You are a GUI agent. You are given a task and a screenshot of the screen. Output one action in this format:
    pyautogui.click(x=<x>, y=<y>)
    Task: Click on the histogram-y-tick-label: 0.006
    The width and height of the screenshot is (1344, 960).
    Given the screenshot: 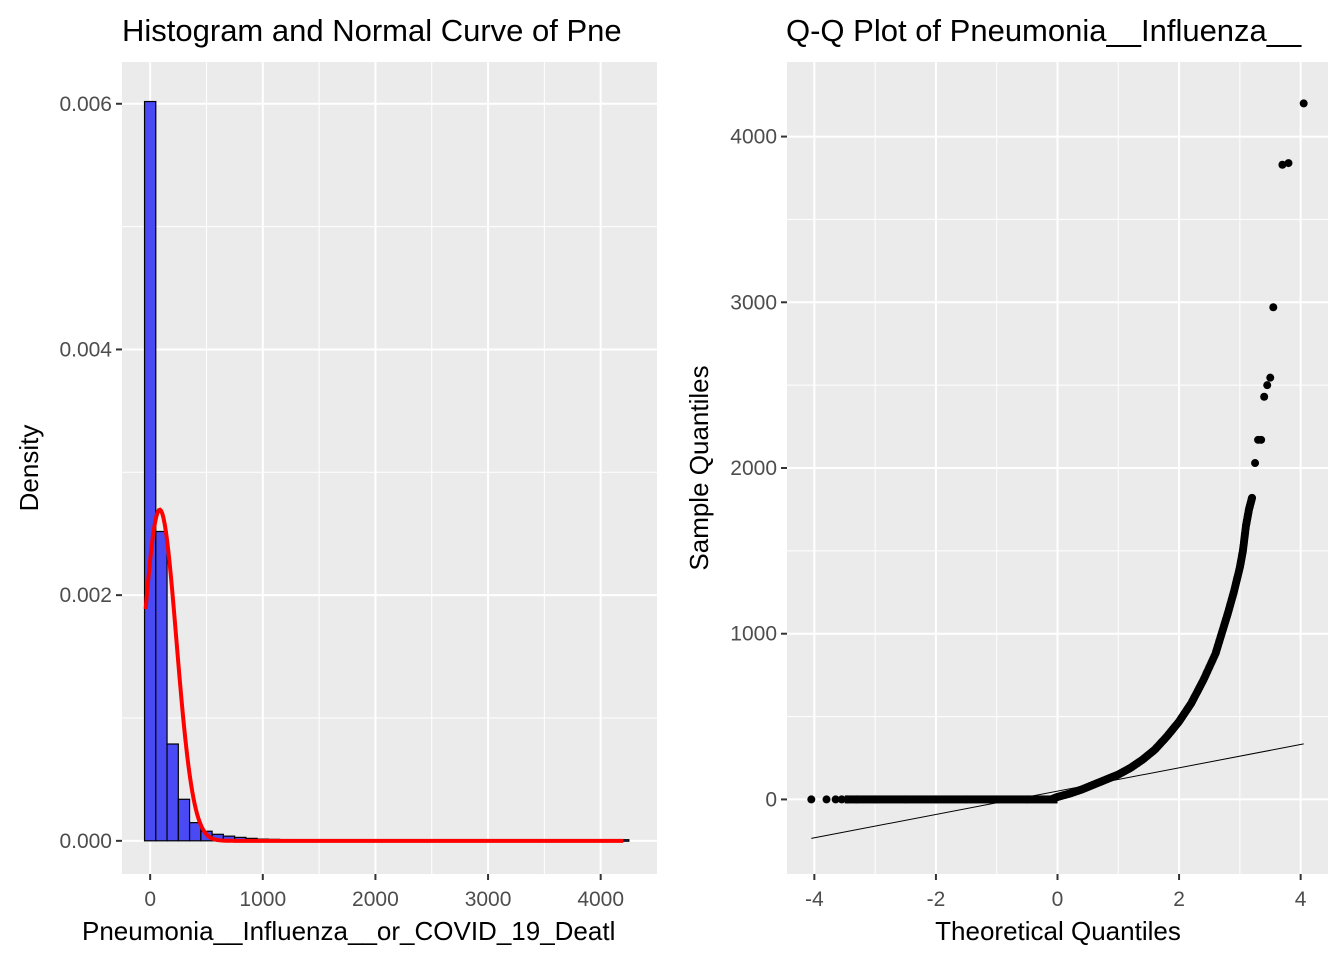 What is the action you would take?
    pyautogui.click(x=85, y=104)
    